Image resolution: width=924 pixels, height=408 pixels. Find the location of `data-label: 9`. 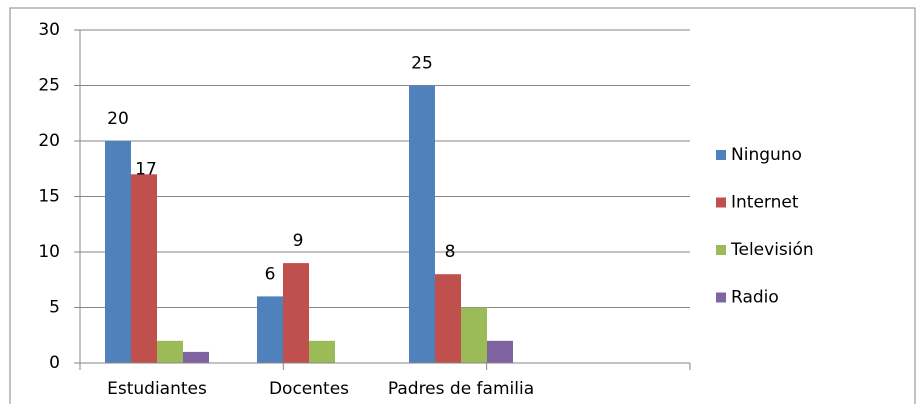

data-label: 9 is located at coordinates (298, 241).